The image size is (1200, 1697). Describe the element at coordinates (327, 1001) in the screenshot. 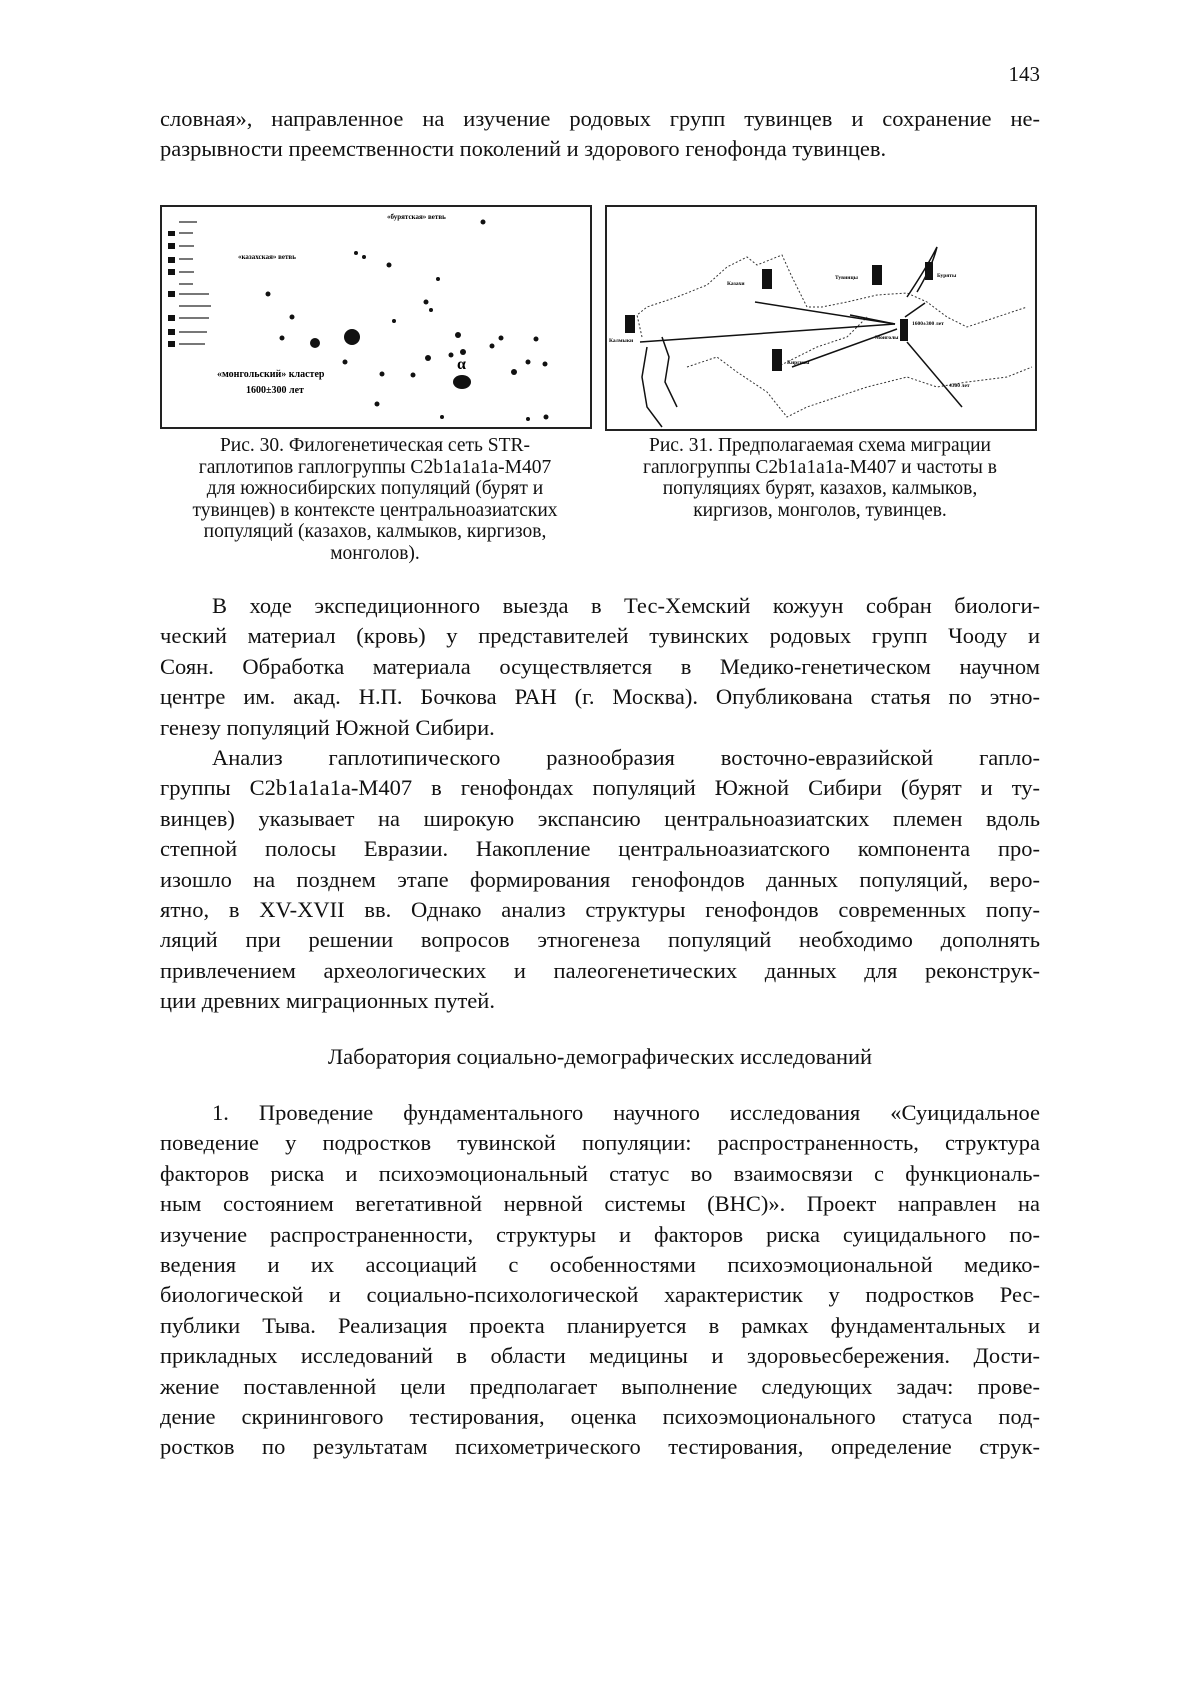

I see `text-line: ции древних миграционных путей.` at that location.